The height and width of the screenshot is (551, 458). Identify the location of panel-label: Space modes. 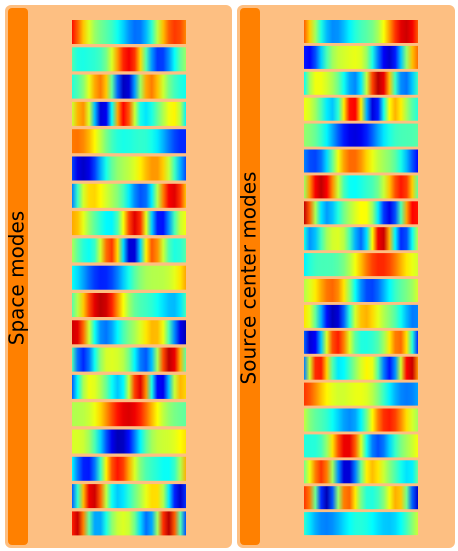
(17, 278).